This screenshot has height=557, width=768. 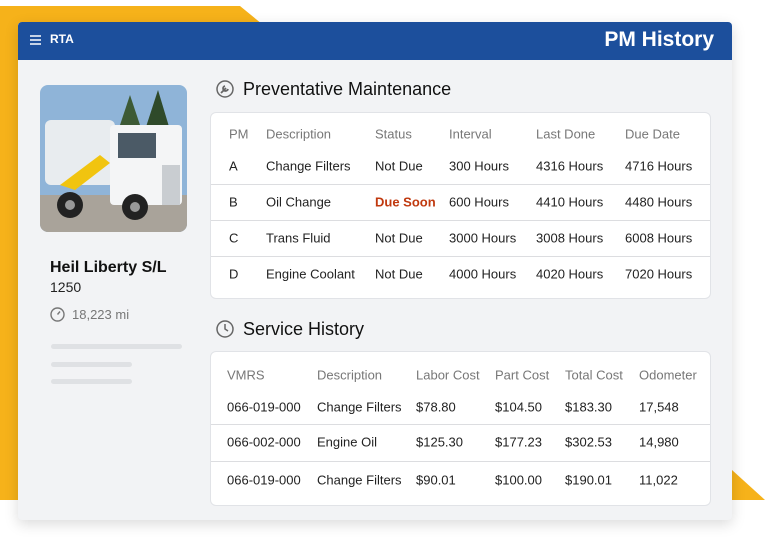 What do you see at coordinates (393, 134) in the screenshot?
I see `column-header: Status` at bounding box center [393, 134].